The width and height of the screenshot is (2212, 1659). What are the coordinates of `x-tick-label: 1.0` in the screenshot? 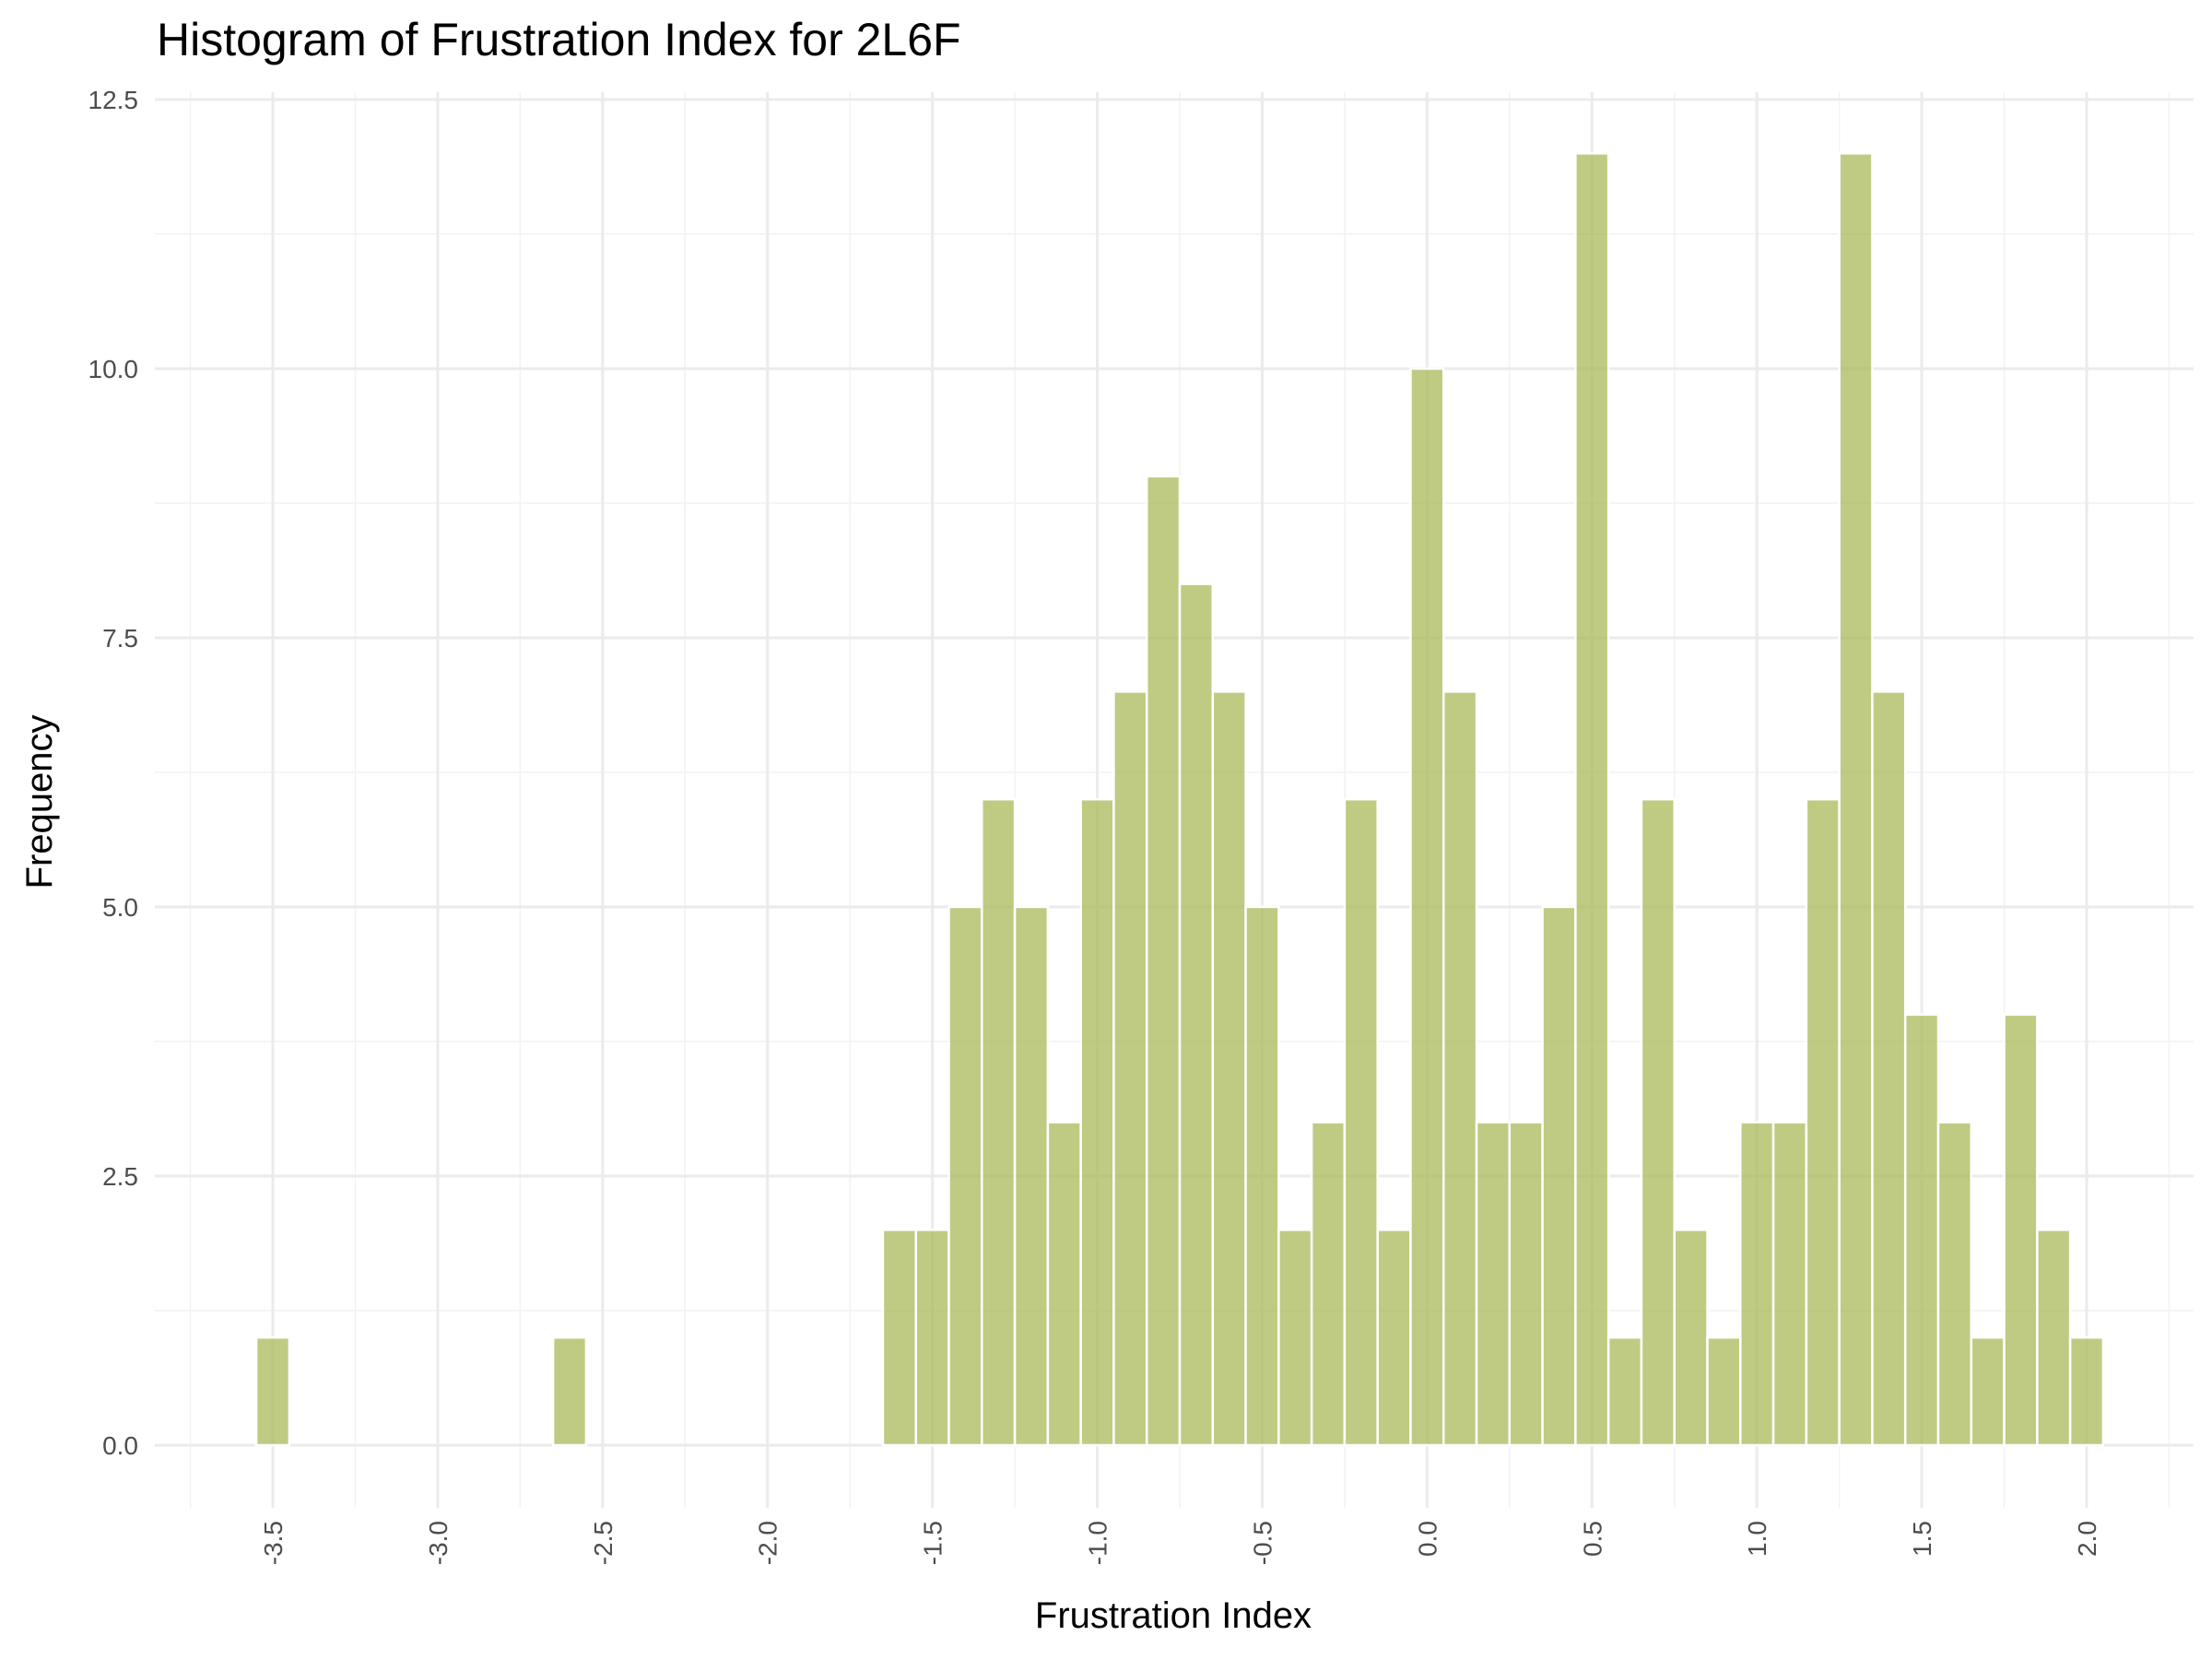 It's located at (1757, 1539).